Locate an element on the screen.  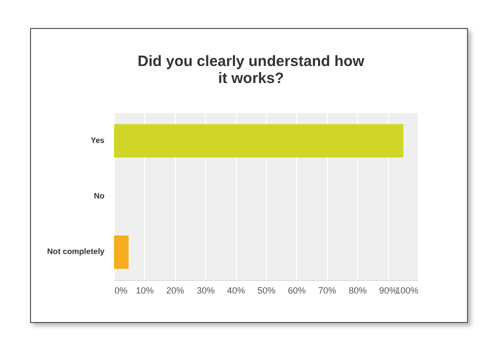
x-tick-label: 80% is located at coordinates (357, 291).